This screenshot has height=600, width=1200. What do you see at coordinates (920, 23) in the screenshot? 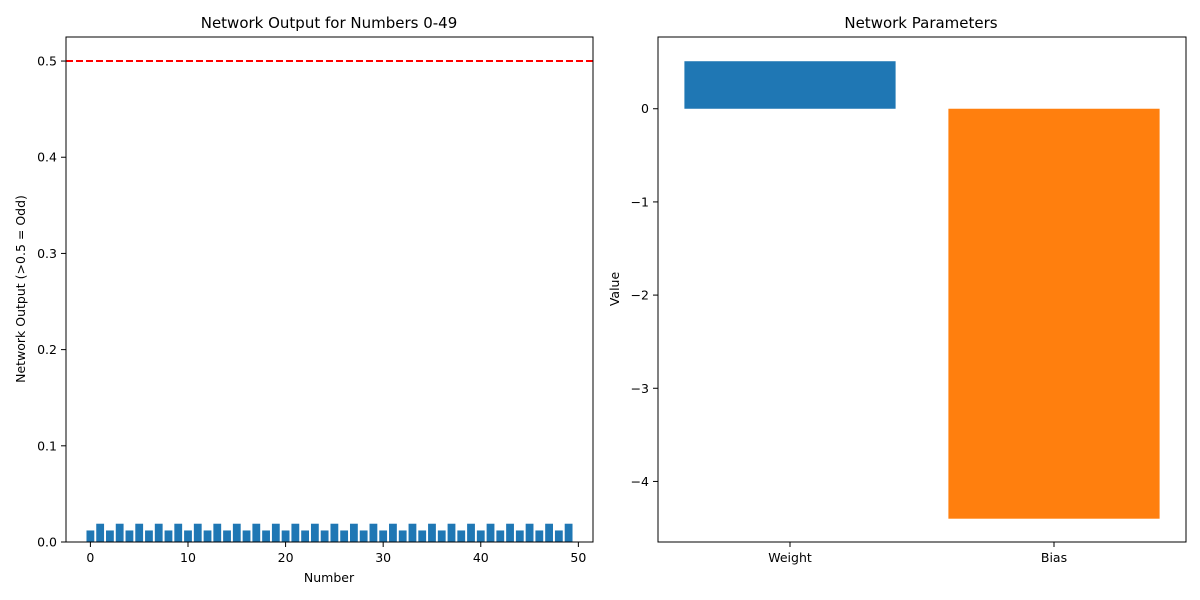
I see `parameters-chart-title: Network Parameters` at bounding box center [920, 23].